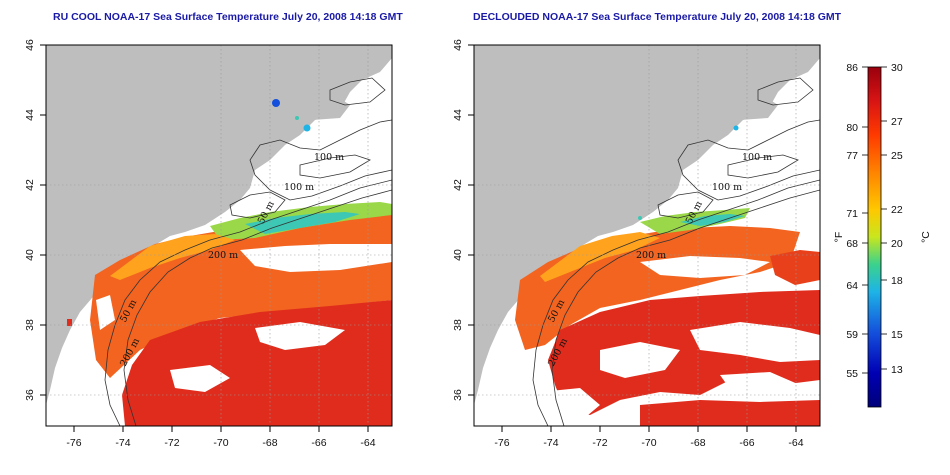  Describe the element at coordinates (897, 335) in the screenshot. I see `colorbar-c-label: 15` at that location.